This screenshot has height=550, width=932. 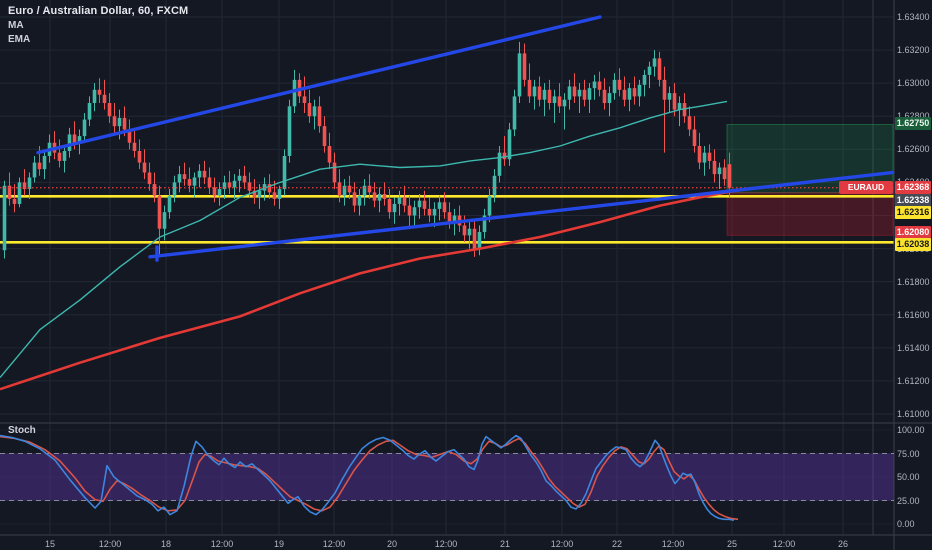 I want to click on stoch-tick-label: 75.00, so click(x=908, y=453).